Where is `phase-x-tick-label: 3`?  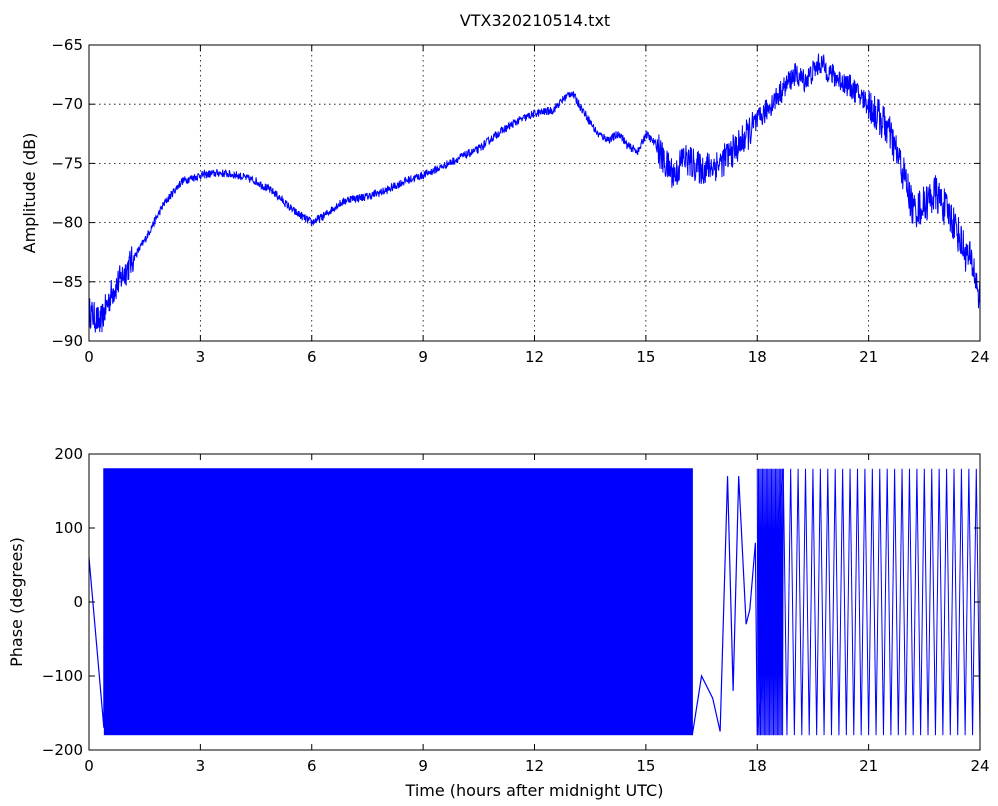 phase-x-tick-label: 3 is located at coordinates (201, 766).